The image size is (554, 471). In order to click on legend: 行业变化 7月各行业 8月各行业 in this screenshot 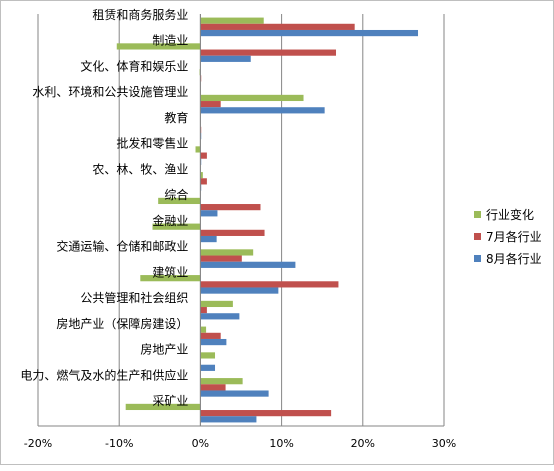, I will do `click(508, 236)`.